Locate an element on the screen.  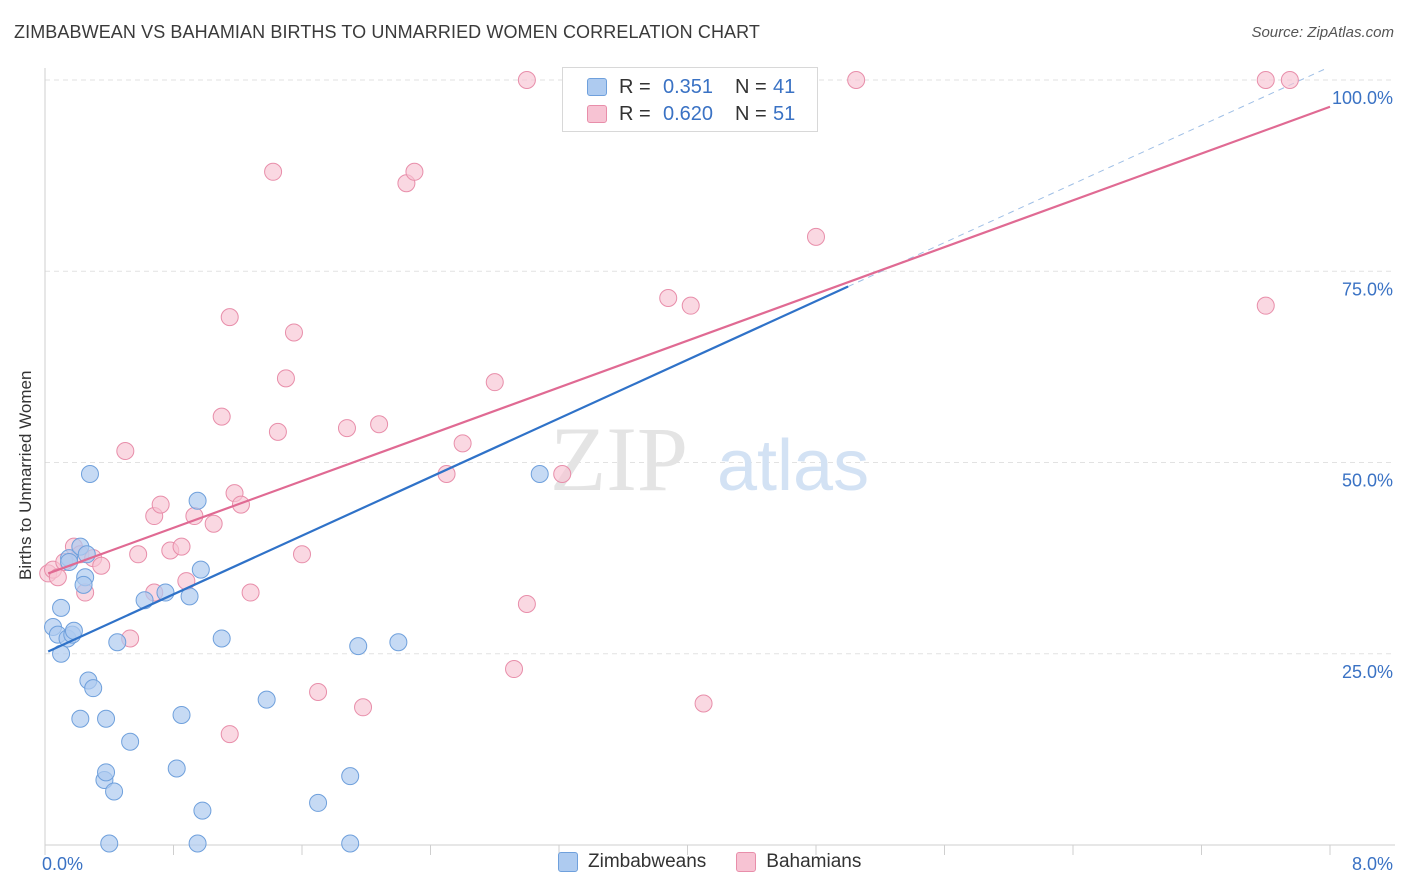
legend-label: Zimbabweans is located at coordinates (647, 861).